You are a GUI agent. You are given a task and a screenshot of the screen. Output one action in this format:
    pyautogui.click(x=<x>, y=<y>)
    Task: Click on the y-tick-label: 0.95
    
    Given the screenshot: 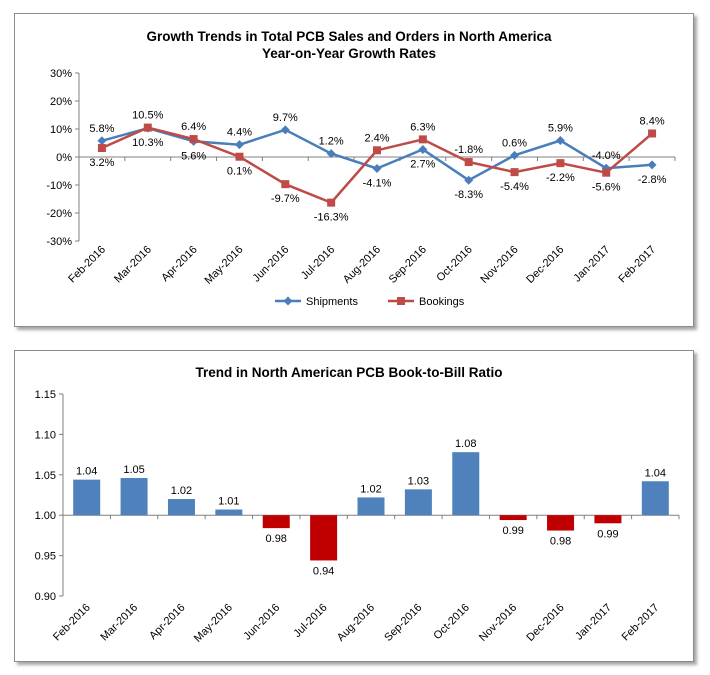 What is the action you would take?
    pyautogui.click(x=45, y=557)
    